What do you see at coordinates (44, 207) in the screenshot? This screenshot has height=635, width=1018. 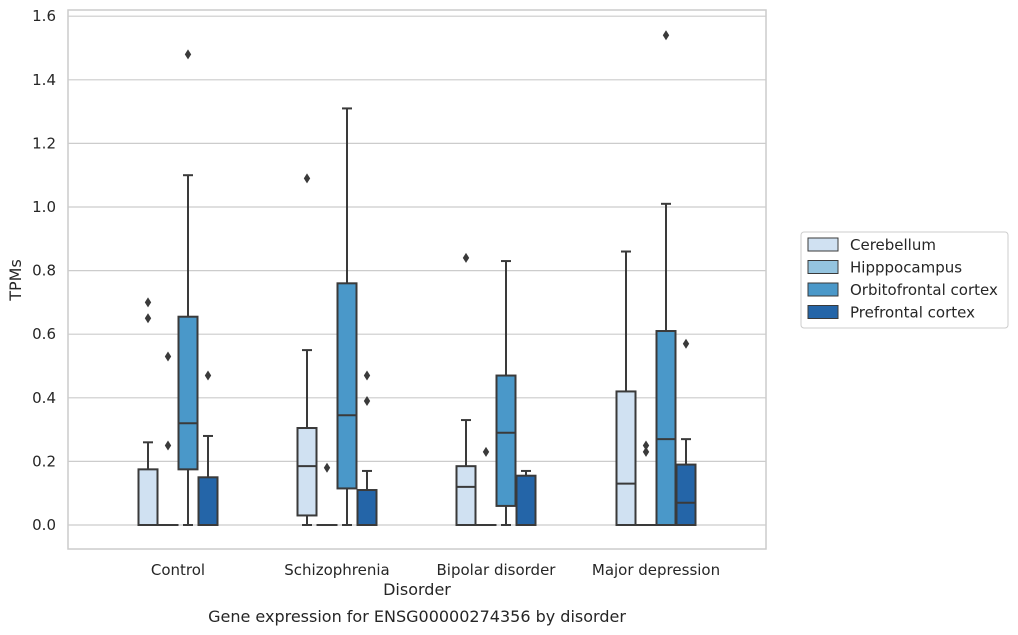 I see `y-tick-label: 1.0` at bounding box center [44, 207].